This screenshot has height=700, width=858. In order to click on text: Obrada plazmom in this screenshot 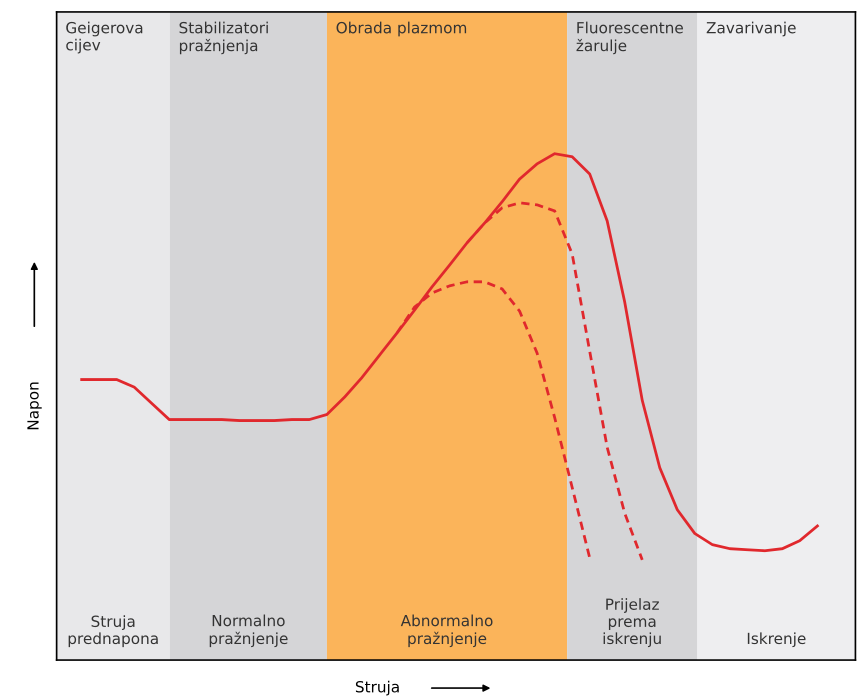, I will do `click(401, 29)`.